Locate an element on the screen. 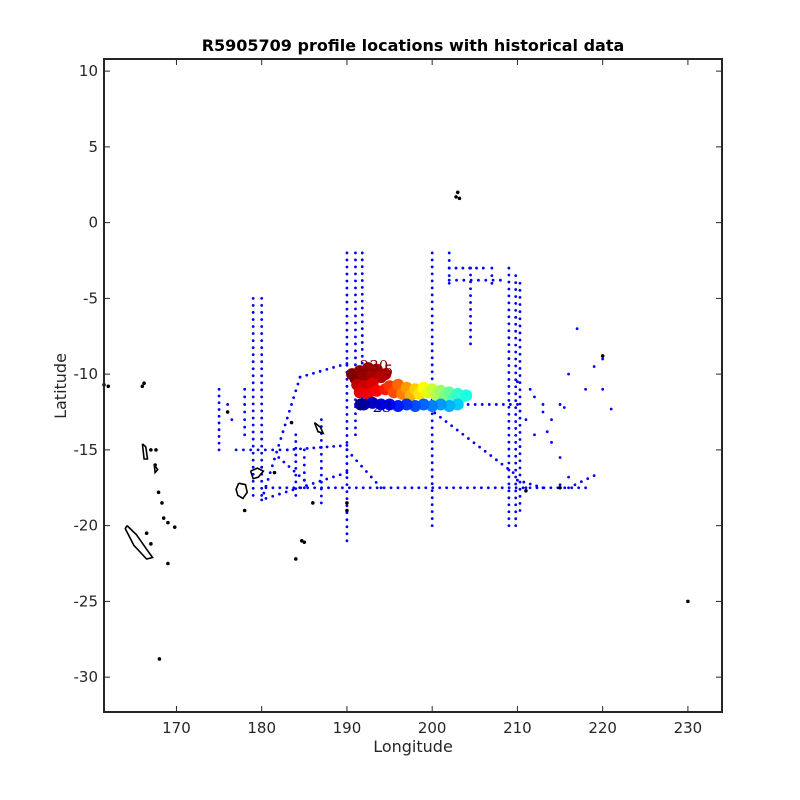  y-tick-label: -20 is located at coordinates (86, 526).